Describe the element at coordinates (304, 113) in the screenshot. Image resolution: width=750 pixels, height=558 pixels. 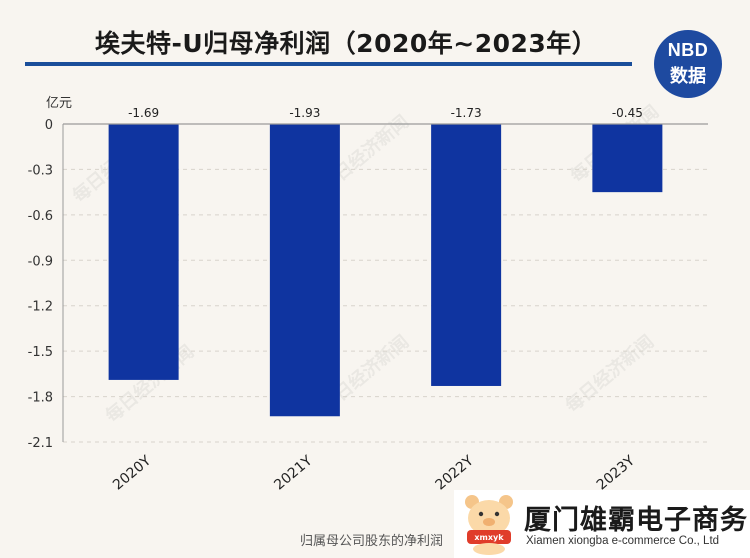
I see `data-label: -1.93` at that location.